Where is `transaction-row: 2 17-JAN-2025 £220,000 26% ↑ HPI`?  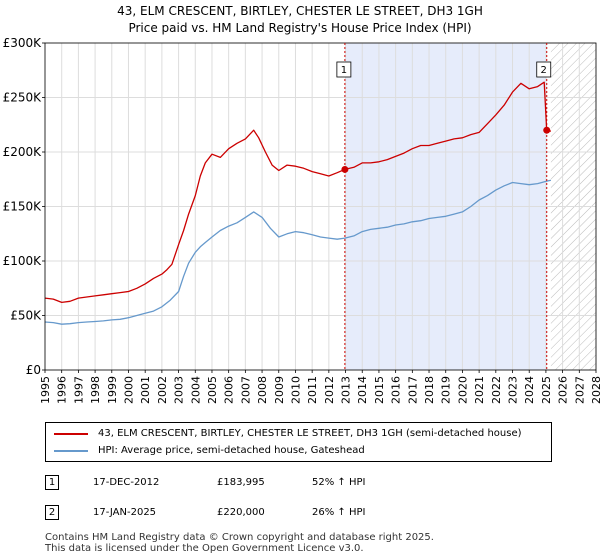 transaction-row: 2 17-JAN-2025 £220,000 26% ↑ HPI is located at coordinates (300, 513).